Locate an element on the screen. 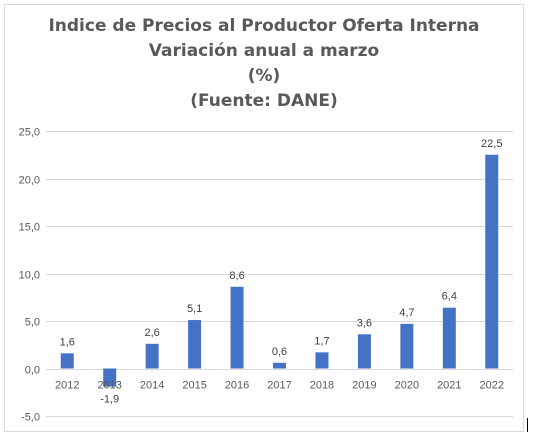 The width and height of the screenshot is (535, 440). y-axis-ticks: 25,0 20,0 15,0 10,0 5,0 0,0 -5,0 is located at coordinates (29, 275).